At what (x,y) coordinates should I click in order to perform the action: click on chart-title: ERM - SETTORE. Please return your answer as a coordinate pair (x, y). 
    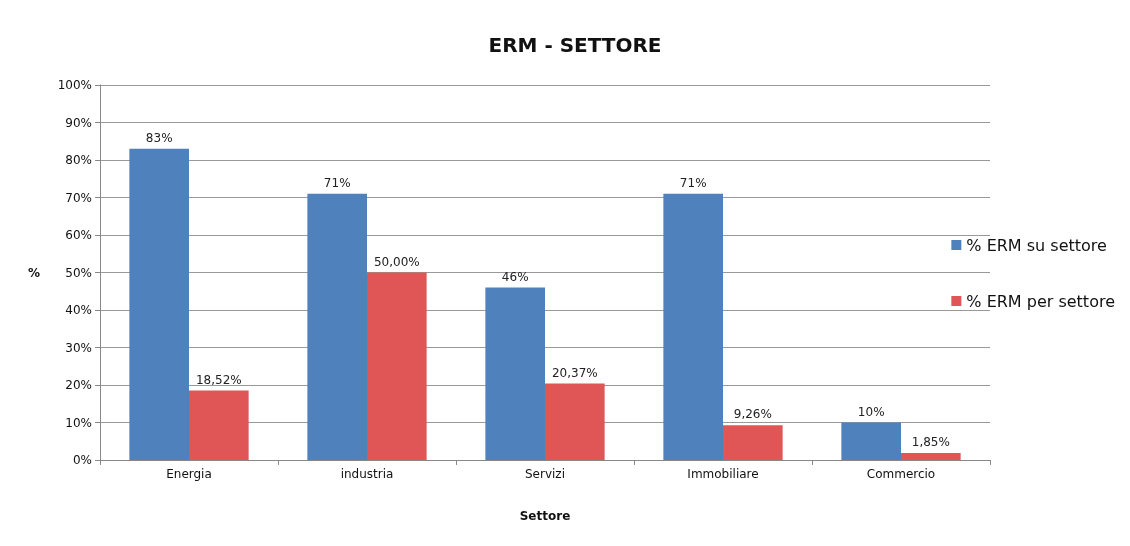
    Looking at the image, I should click on (575, 45).